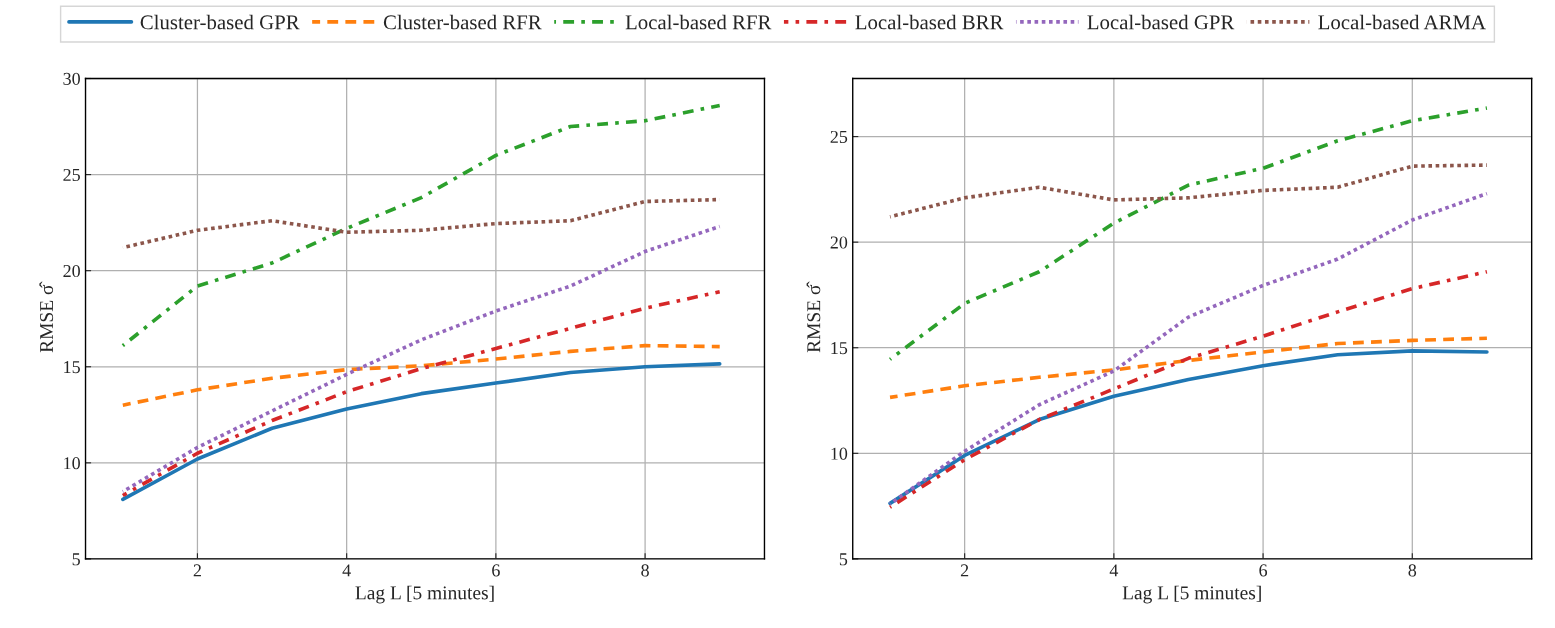 The width and height of the screenshot is (1555, 628). What do you see at coordinates (71, 78) in the screenshot?
I see `y-tick-label: 30` at bounding box center [71, 78].